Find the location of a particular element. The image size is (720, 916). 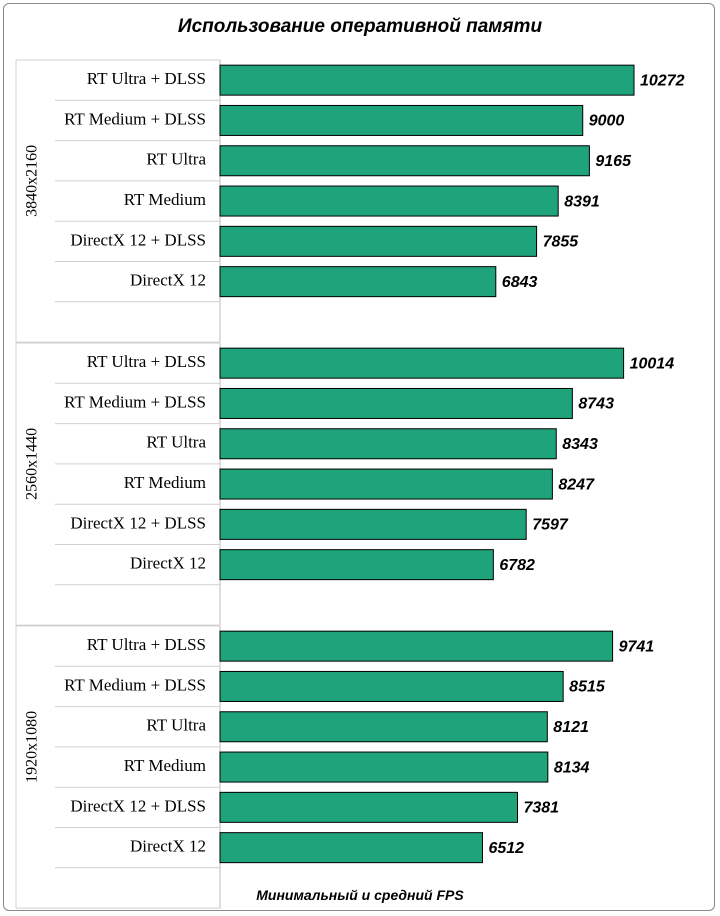

value-label: 10272 is located at coordinates (662, 80).